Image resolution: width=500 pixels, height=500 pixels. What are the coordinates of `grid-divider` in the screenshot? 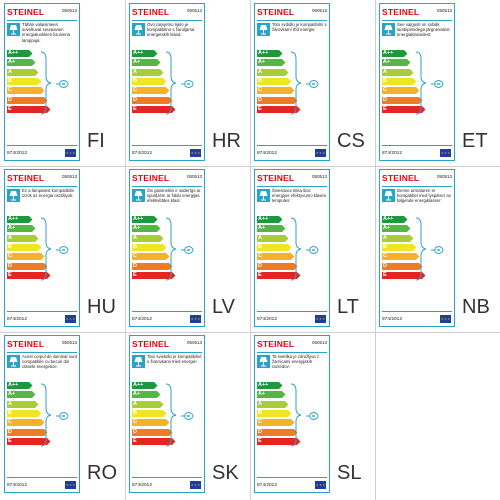 It's located at (375, 250).